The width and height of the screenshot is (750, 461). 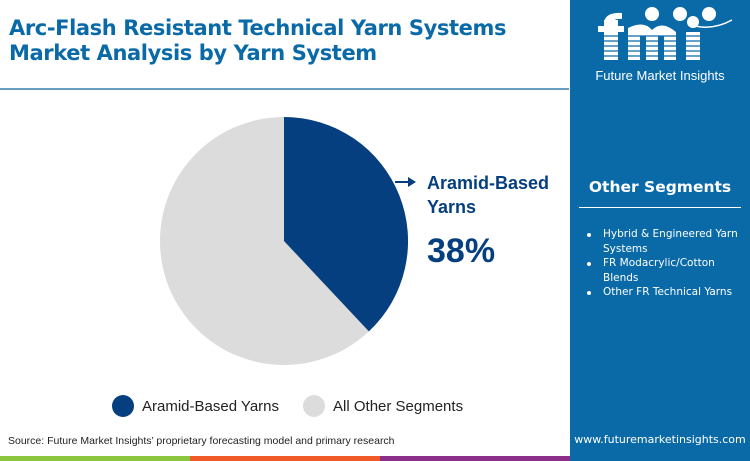 I want to click on list-item: Other FR Technical Yarns, so click(x=665, y=292).